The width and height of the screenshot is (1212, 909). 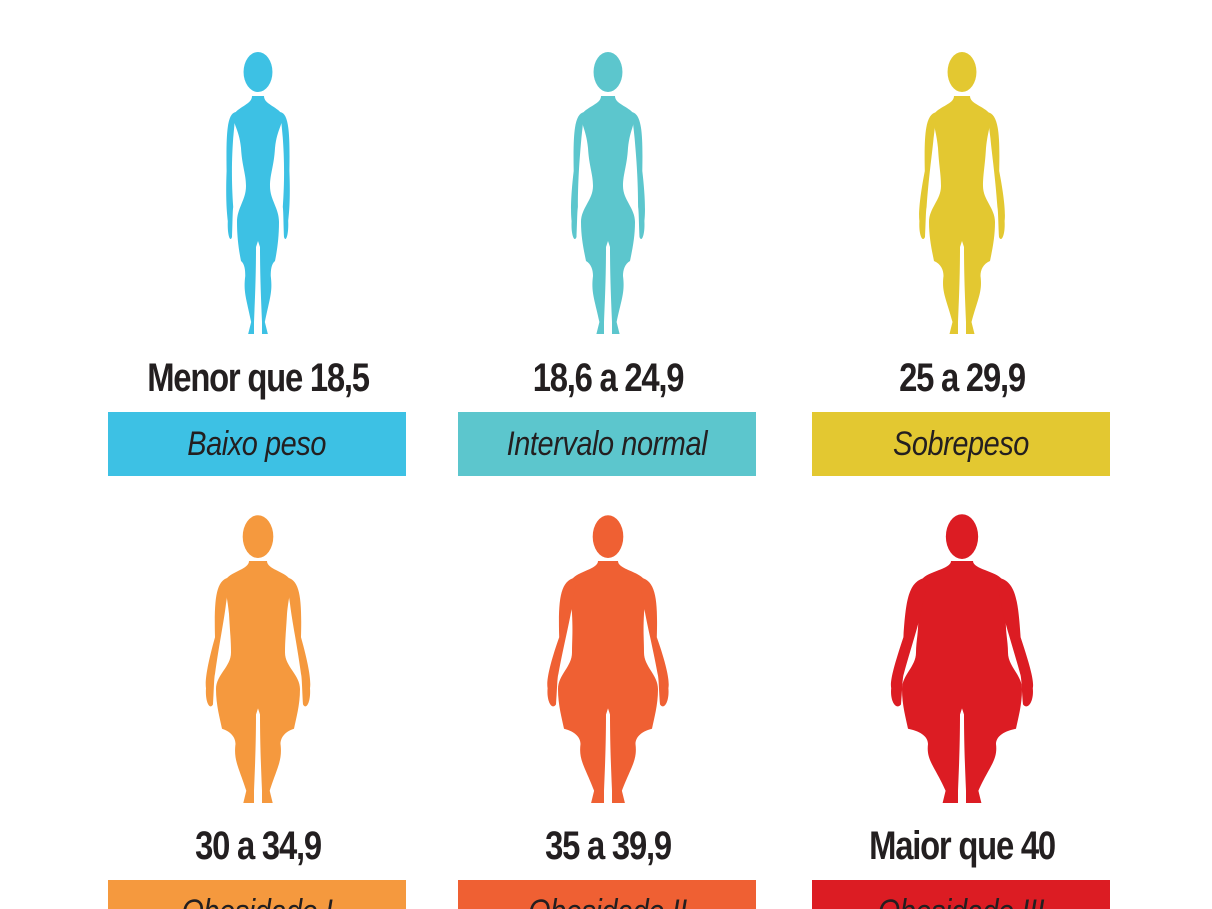 I want to click on thin-woman-silhouette-icon, so click(x=258, y=186).